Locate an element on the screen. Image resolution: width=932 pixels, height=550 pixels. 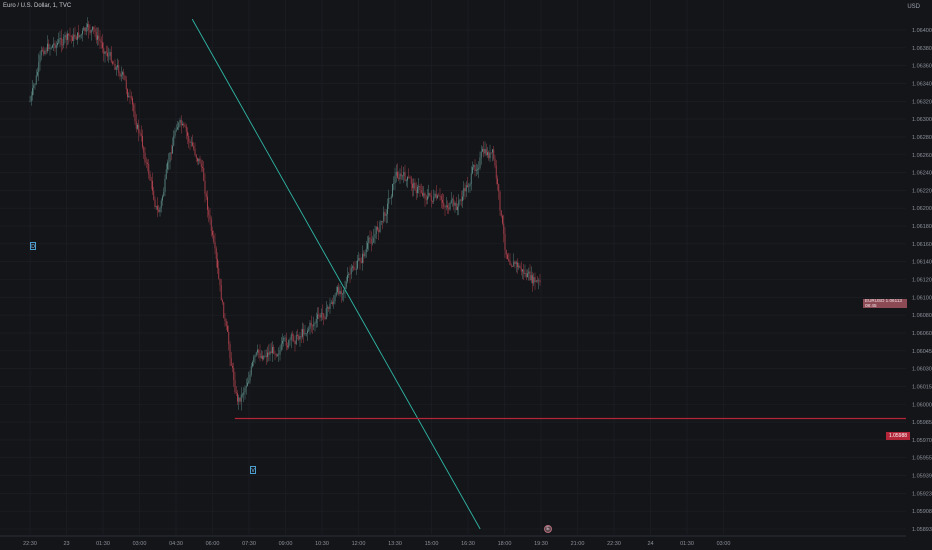
x-tick-label: 03:00 is located at coordinates (724, 544).